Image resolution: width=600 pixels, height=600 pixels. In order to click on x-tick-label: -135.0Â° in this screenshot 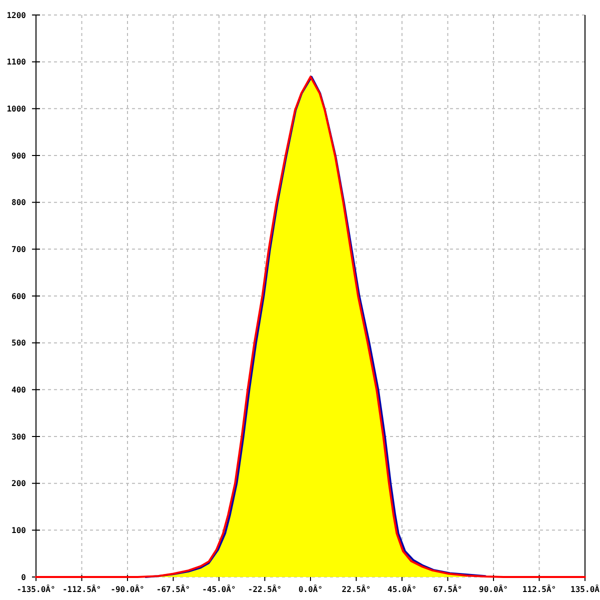, I will do `click(36, 589)`.